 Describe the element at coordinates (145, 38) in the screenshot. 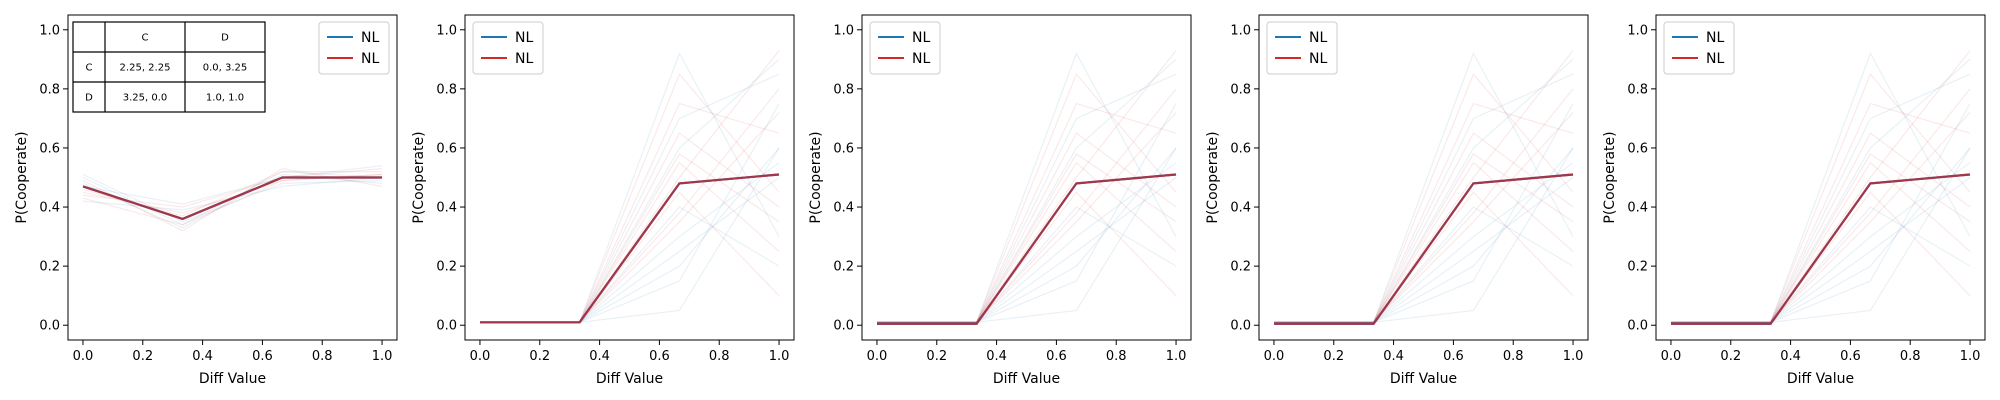

I see `table-col-header: C` at that location.